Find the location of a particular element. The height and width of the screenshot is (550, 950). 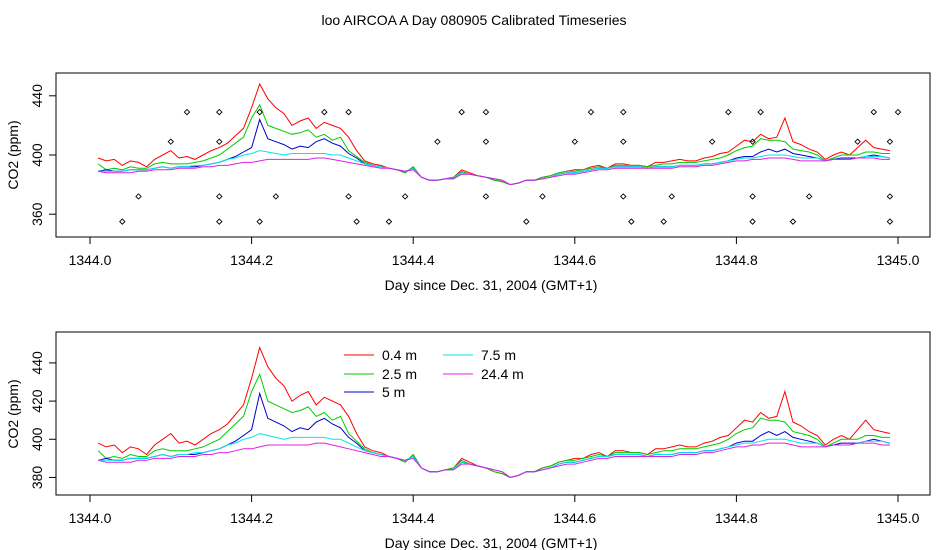

bottom-y-axis-label: CO2 (ppm) is located at coordinates (13, 413).